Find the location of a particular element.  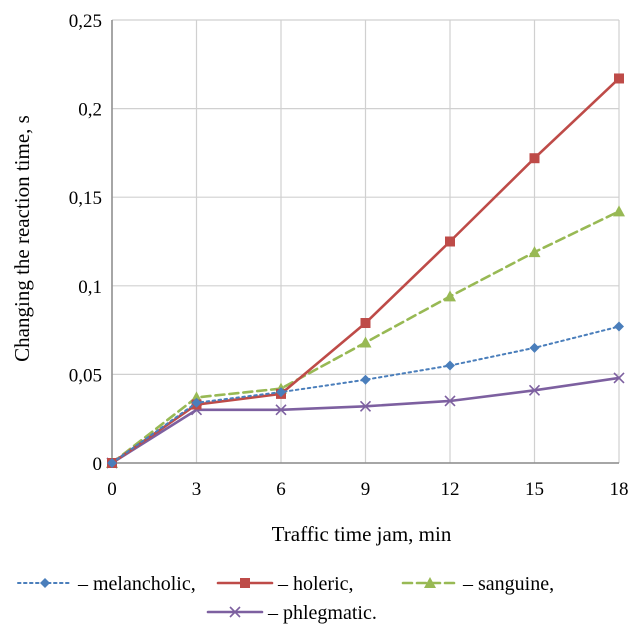

legend-entry: – holeric, is located at coordinates (285, 584).